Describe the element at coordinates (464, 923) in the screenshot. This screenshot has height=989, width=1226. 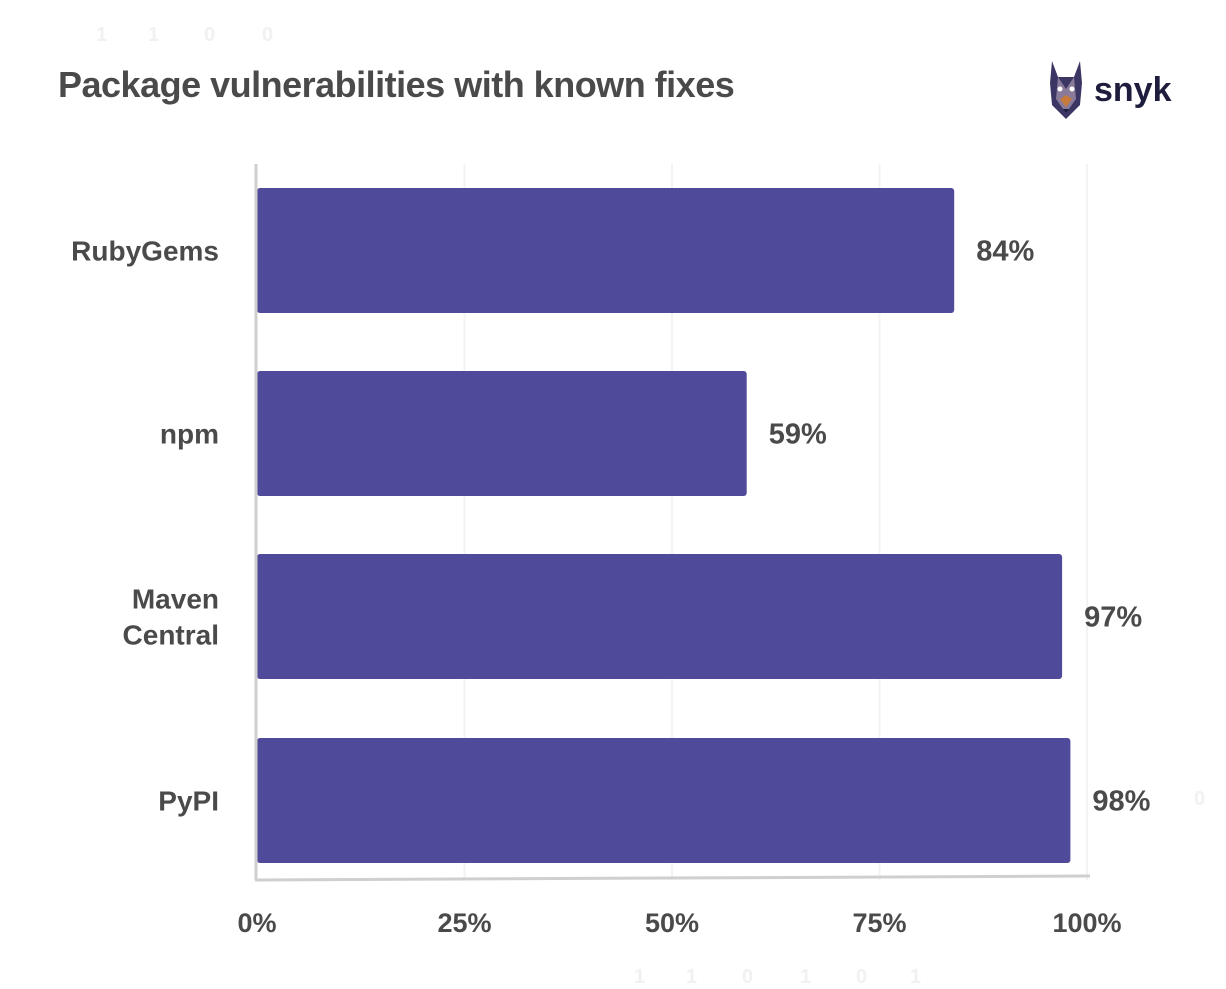
I see `x-tick-label: 25%` at that location.